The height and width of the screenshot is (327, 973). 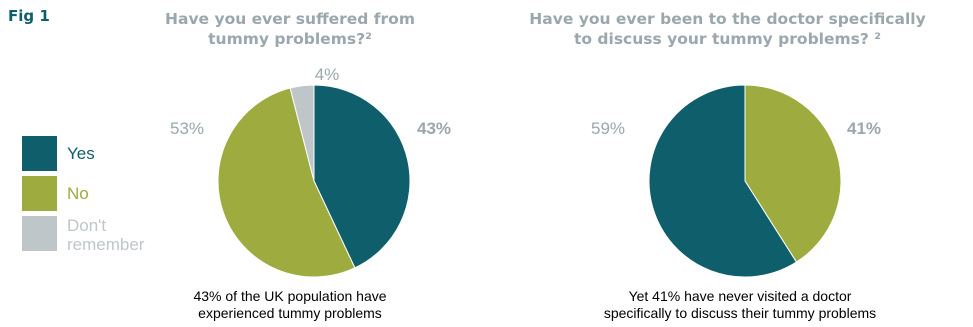 I want to click on legend-label-yes: Yes, so click(x=81, y=153).